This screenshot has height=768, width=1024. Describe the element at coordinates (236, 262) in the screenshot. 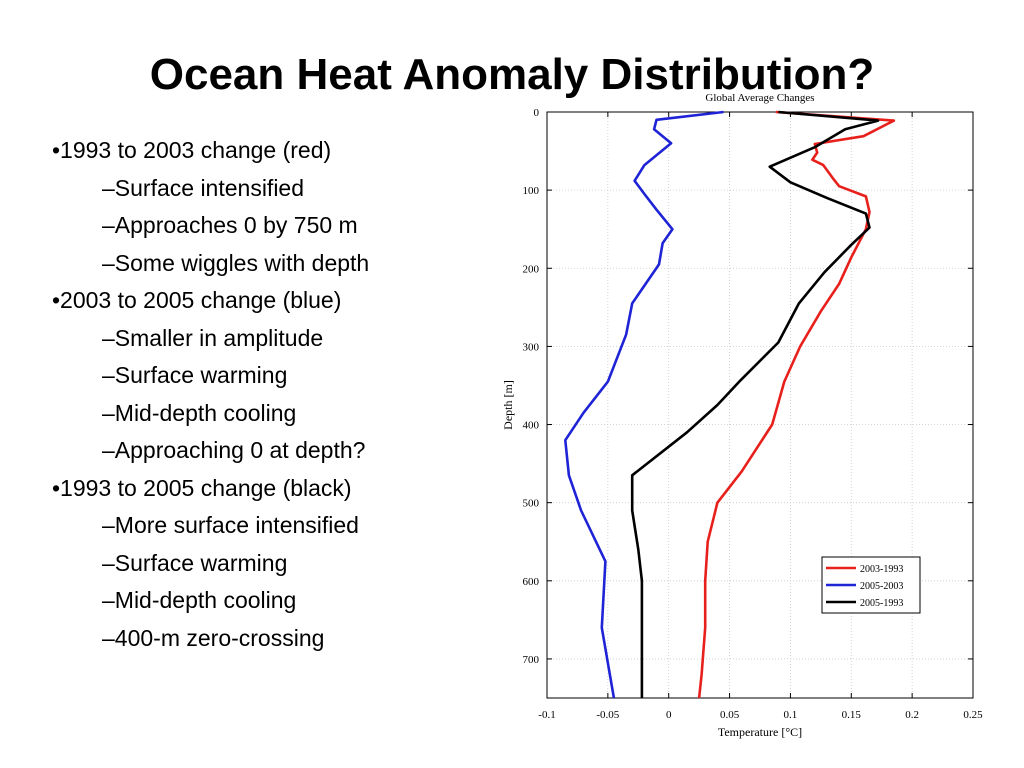

I see `sub-item: –Some wiggles with depth` at that location.